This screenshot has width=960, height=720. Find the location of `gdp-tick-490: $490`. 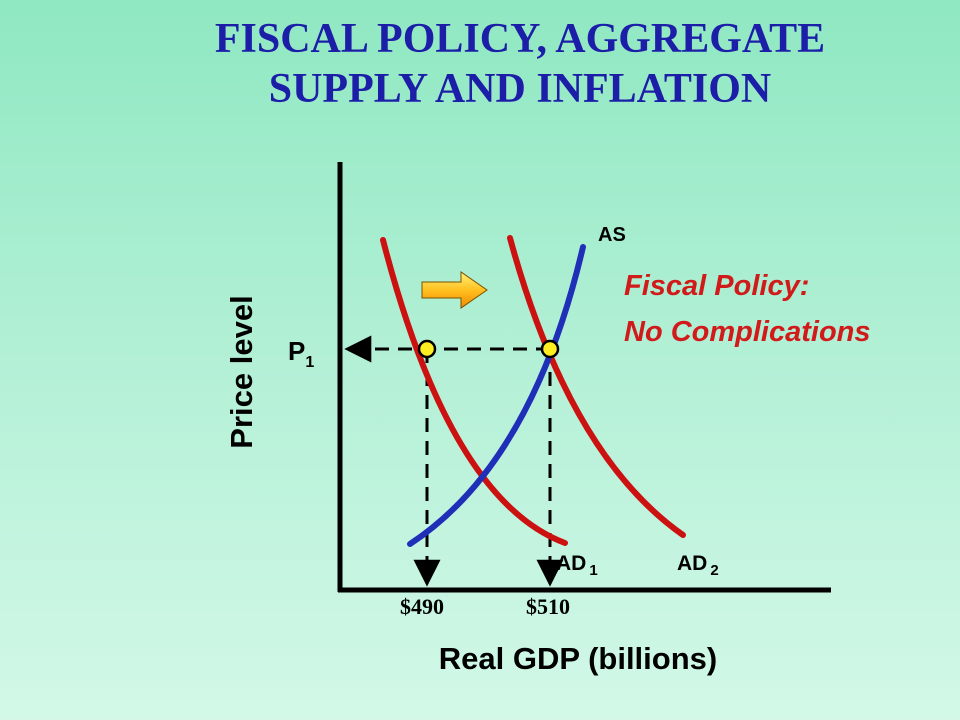

gdp-tick-490: $490 is located at coordinates (422, 606).